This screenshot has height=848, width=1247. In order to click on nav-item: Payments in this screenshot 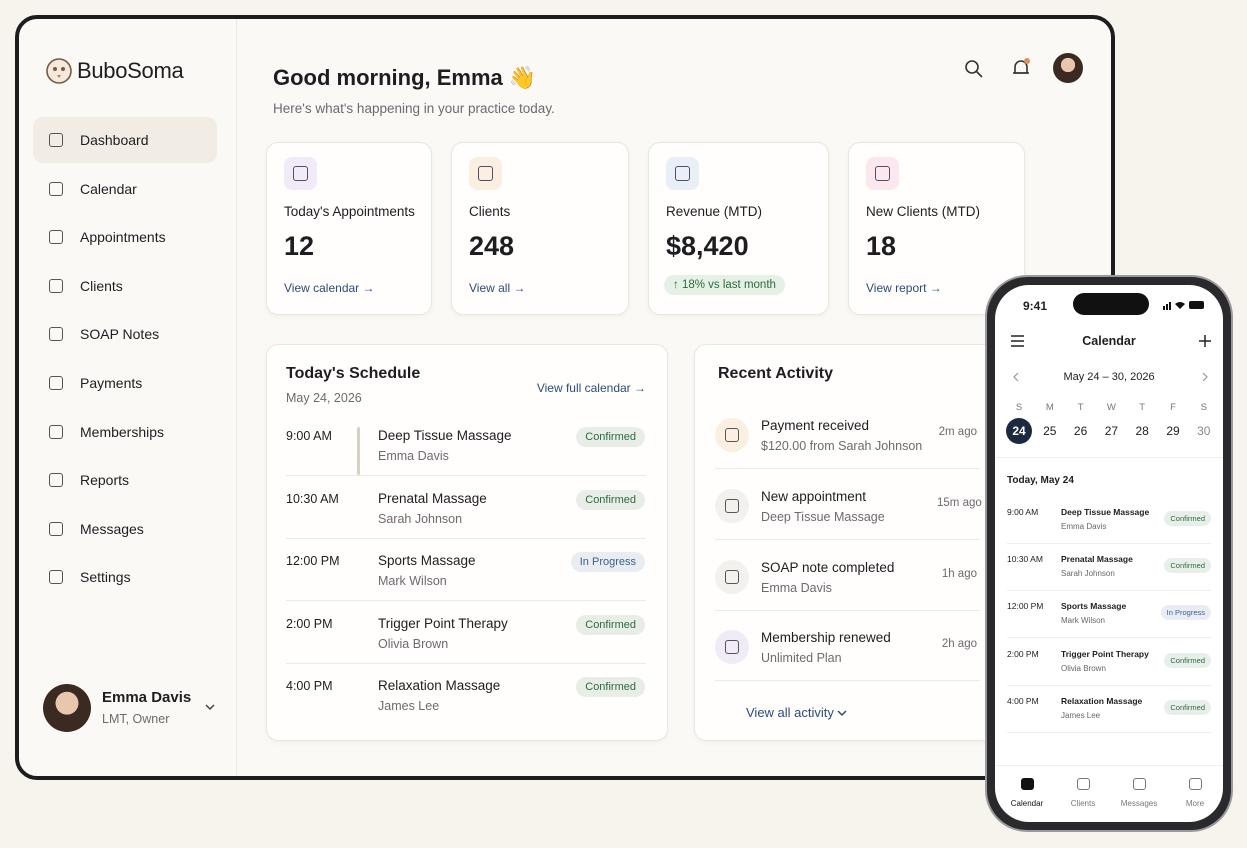, I will do `click(125, 383)`.